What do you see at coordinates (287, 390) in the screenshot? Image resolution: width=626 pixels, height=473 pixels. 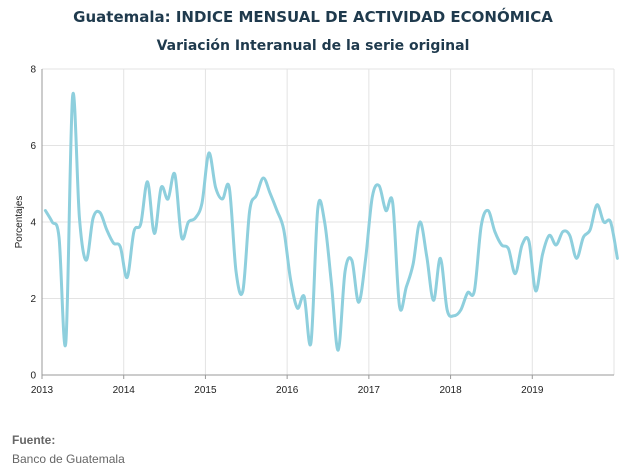 I see `x-tick-label: 2016` at bounding box center [287, 390].